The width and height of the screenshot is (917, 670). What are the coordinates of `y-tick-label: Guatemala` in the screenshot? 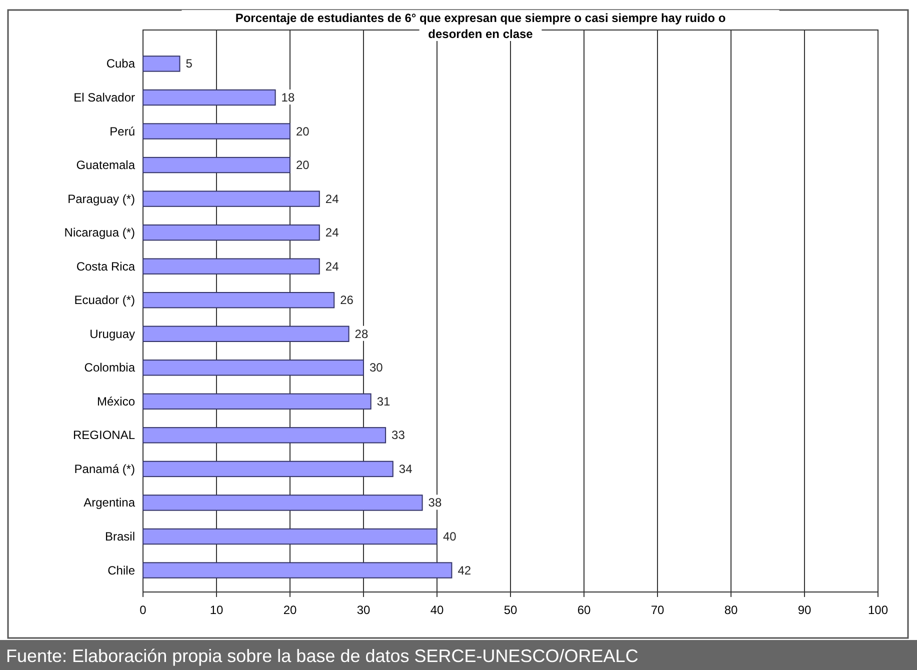 It's located at (106, 165).